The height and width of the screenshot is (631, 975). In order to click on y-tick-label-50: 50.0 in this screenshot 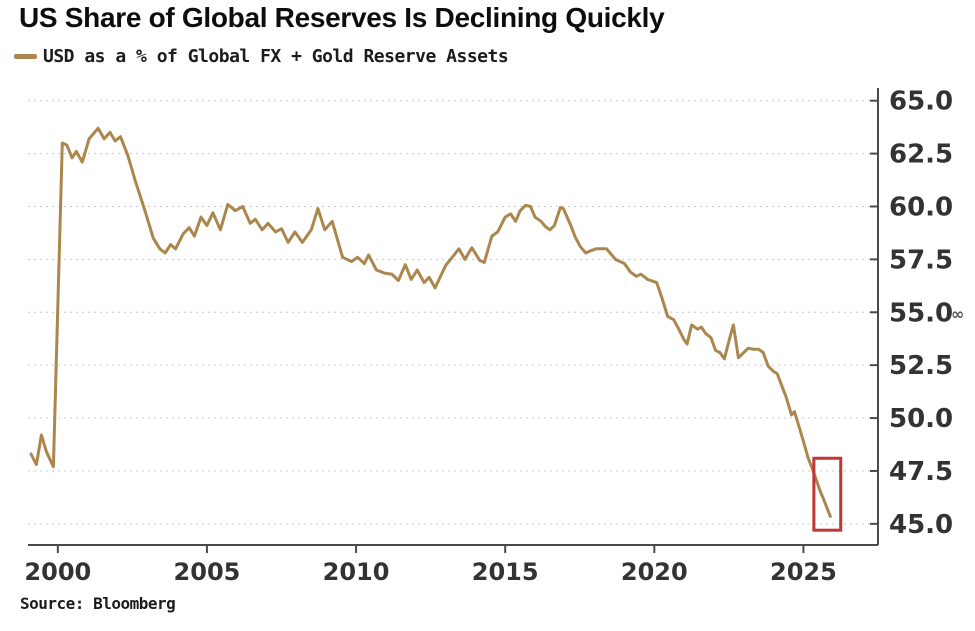, I will do `click(921, 419)`.